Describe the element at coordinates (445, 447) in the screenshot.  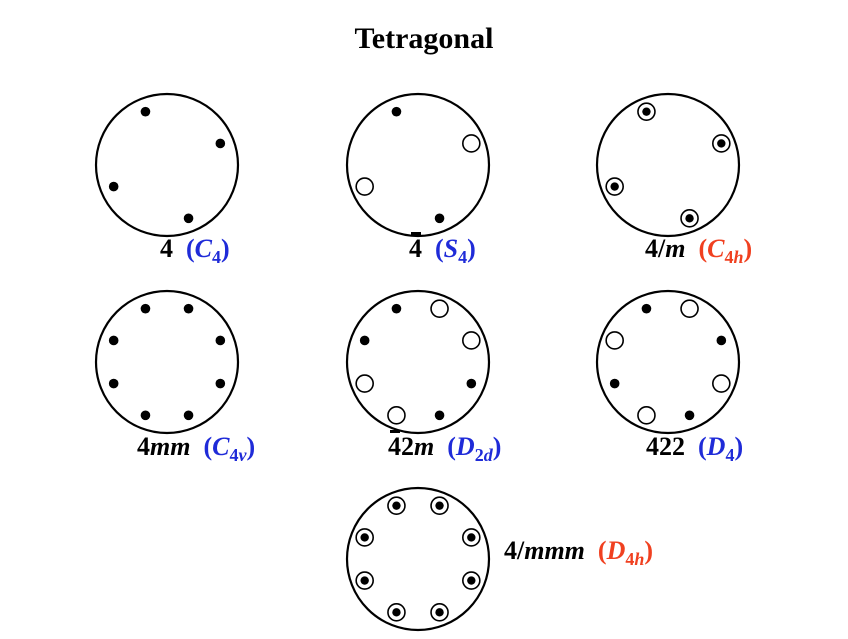
I see `label-d2d: 42m (D2d)` at that location.